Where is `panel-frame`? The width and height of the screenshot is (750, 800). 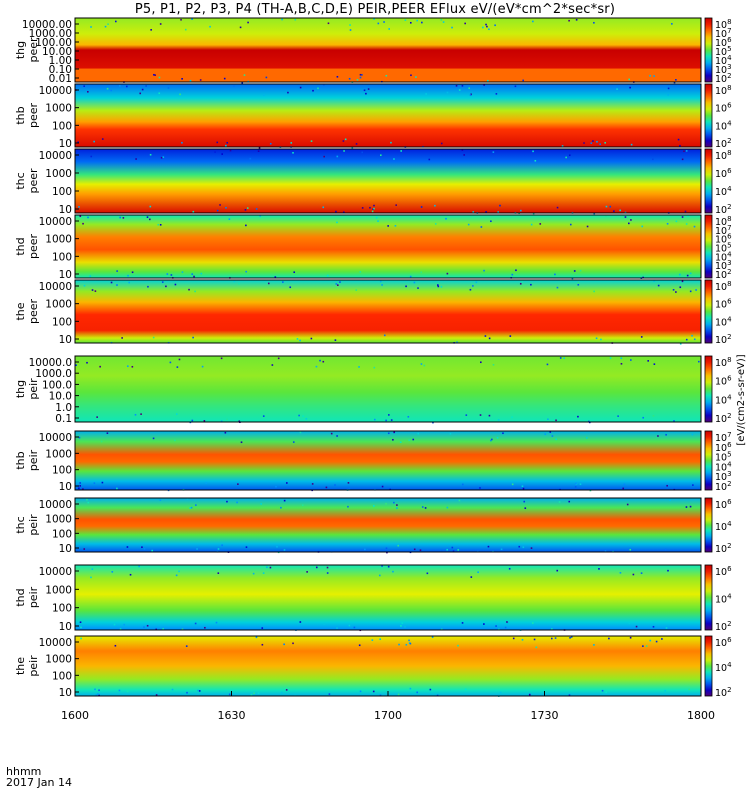
panel-frame is located at coordinates (388, 460).